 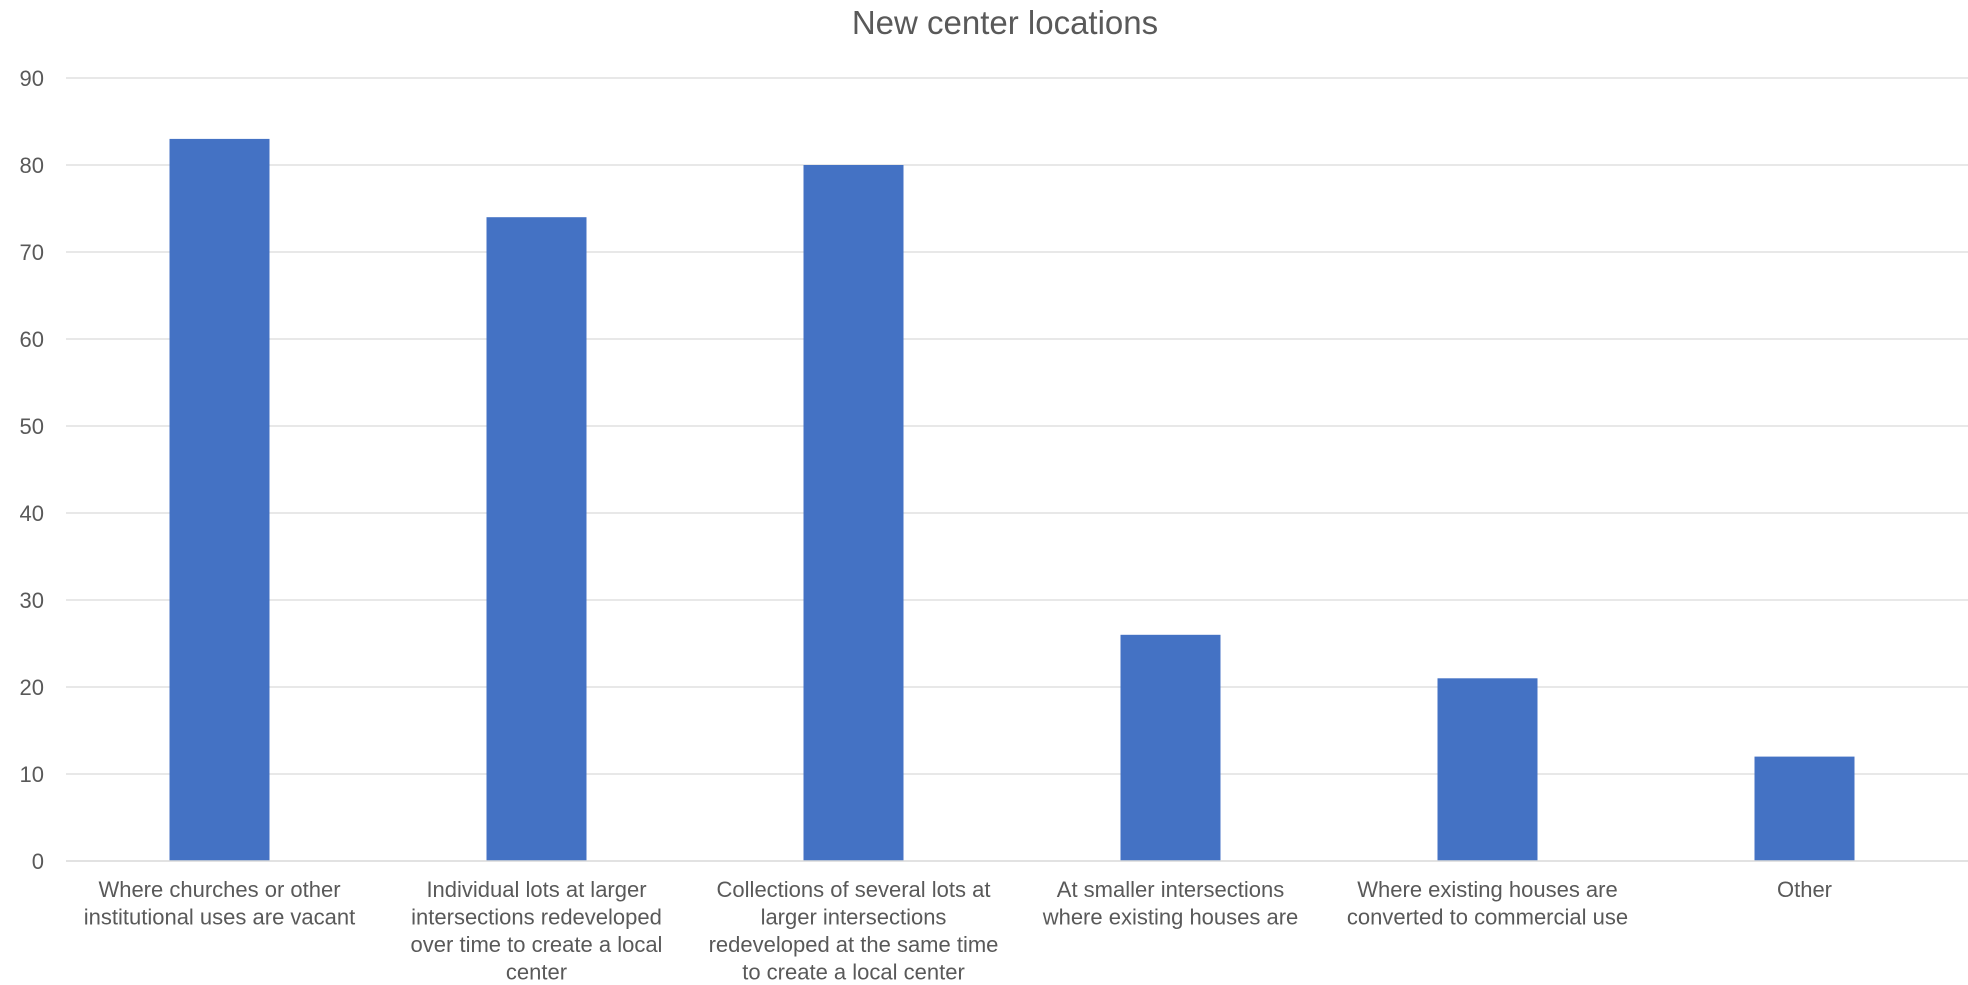 I want to click on y-tick-label: 60, so click(x=32, y=339).